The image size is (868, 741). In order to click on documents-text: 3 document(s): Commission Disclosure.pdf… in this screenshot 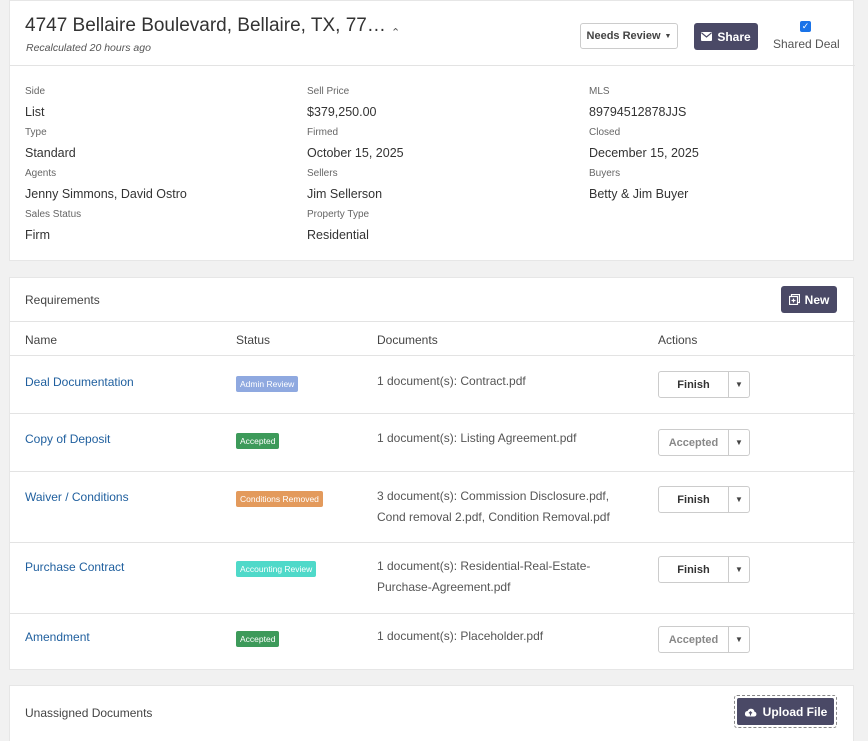, I will do `click(493, 507)`.